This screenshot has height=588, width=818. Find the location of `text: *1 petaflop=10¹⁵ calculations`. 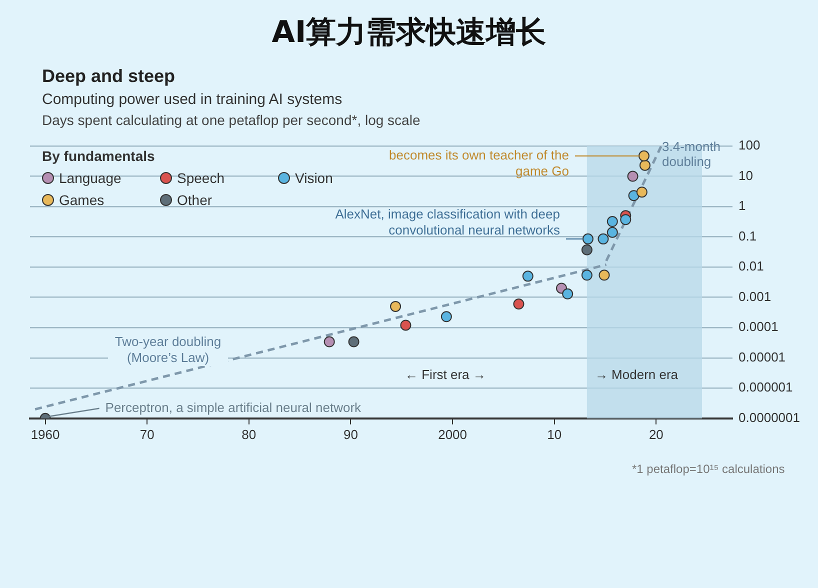

text: *1 petaflop=10¹⁵ calculations is located at coordinates (708, 469).